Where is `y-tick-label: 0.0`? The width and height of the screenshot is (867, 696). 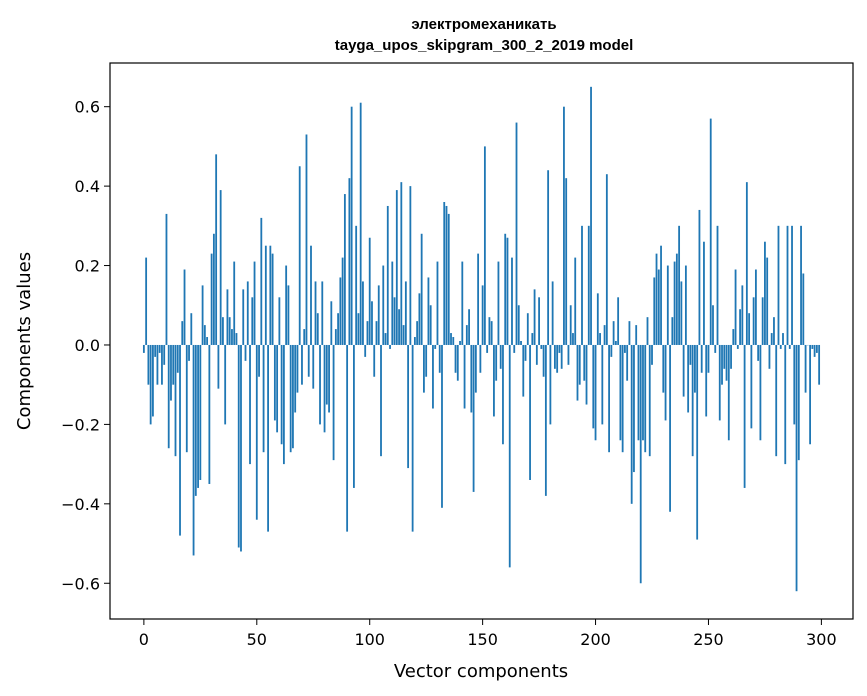 y-tick-label: 0.0 is located at coordinates (87, 345).